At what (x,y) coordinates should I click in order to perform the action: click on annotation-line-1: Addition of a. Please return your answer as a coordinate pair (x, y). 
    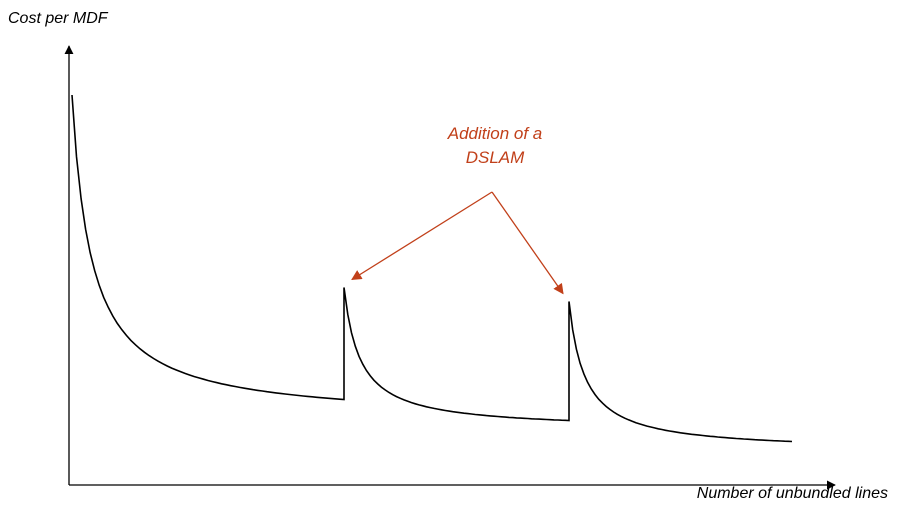
    Looking at the image, I should click on (495, 133).